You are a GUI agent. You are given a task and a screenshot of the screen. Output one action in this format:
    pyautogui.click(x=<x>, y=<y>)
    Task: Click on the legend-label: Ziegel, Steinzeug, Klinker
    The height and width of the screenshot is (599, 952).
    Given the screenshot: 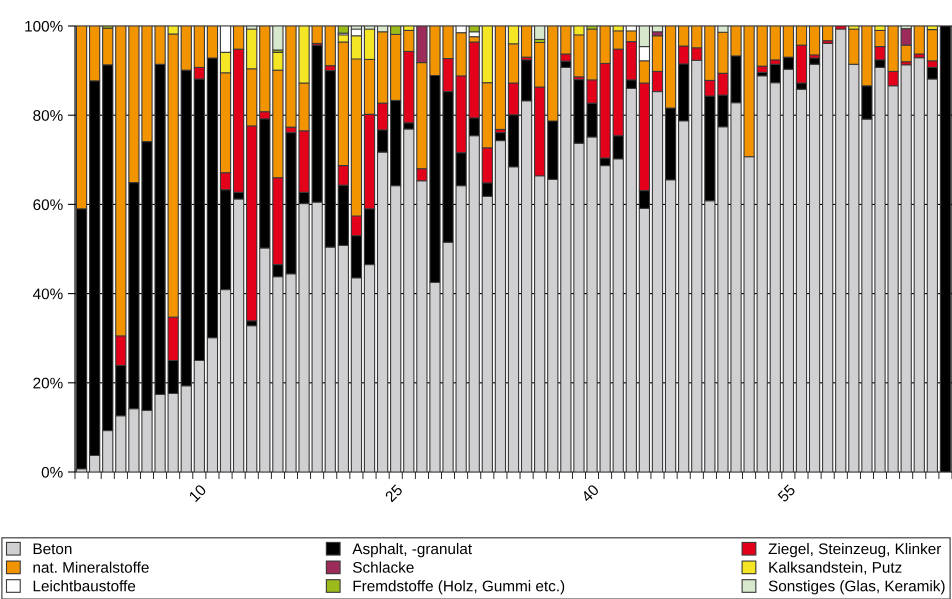 What is the action you would take?
    pyautogui.click(x=855, y=550)
    